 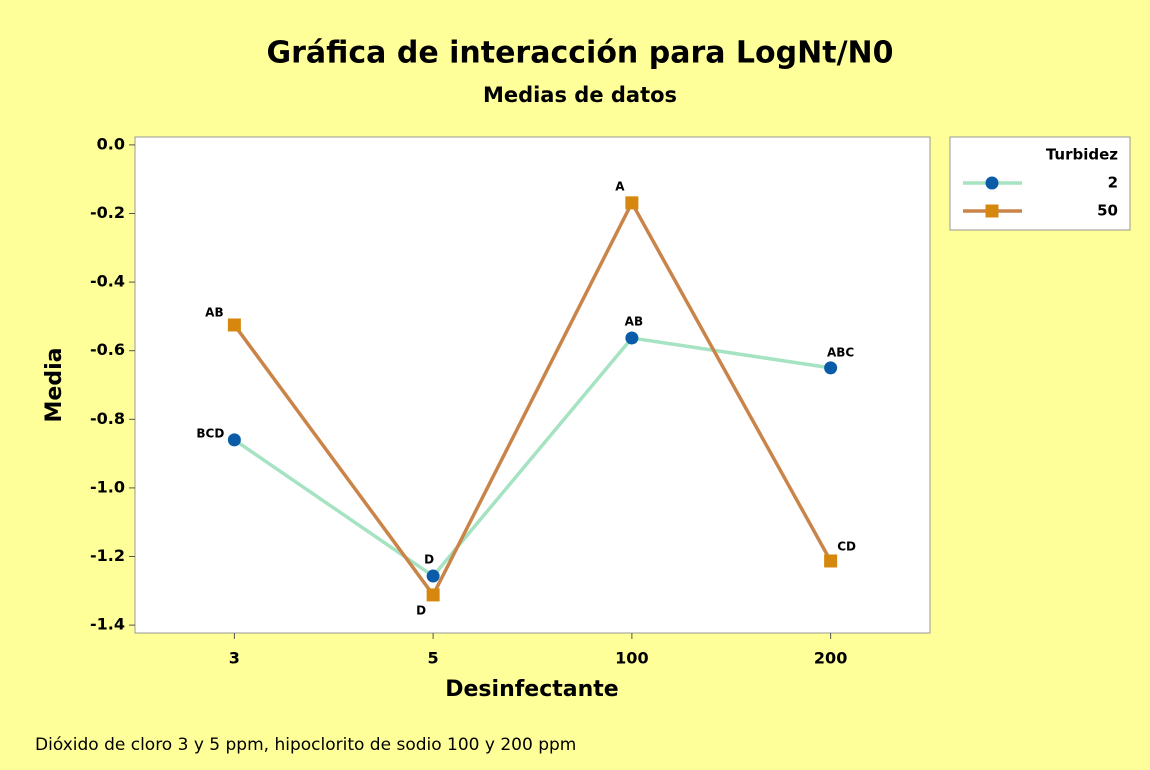 I want to click on y-tick-label: 0.0, so click(x=111, y=143).